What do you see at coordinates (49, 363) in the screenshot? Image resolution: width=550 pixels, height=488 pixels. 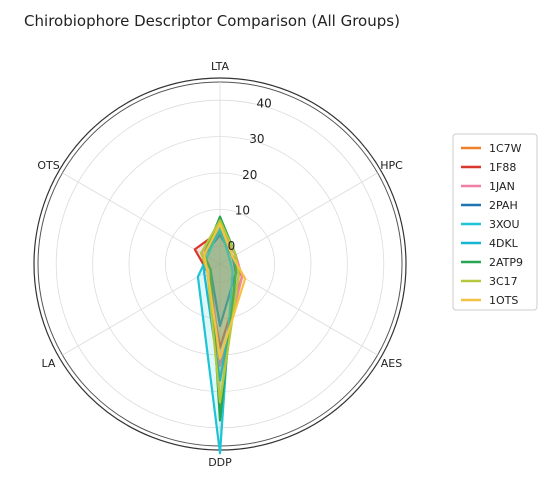 I see `axis-label-la: LA` at bounding box center [49, 363].